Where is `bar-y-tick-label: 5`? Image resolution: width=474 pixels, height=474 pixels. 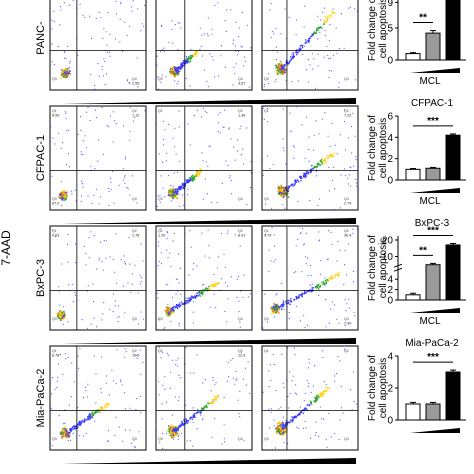
bar-y-tick-label: 5 is located at coordinates (390, 29).